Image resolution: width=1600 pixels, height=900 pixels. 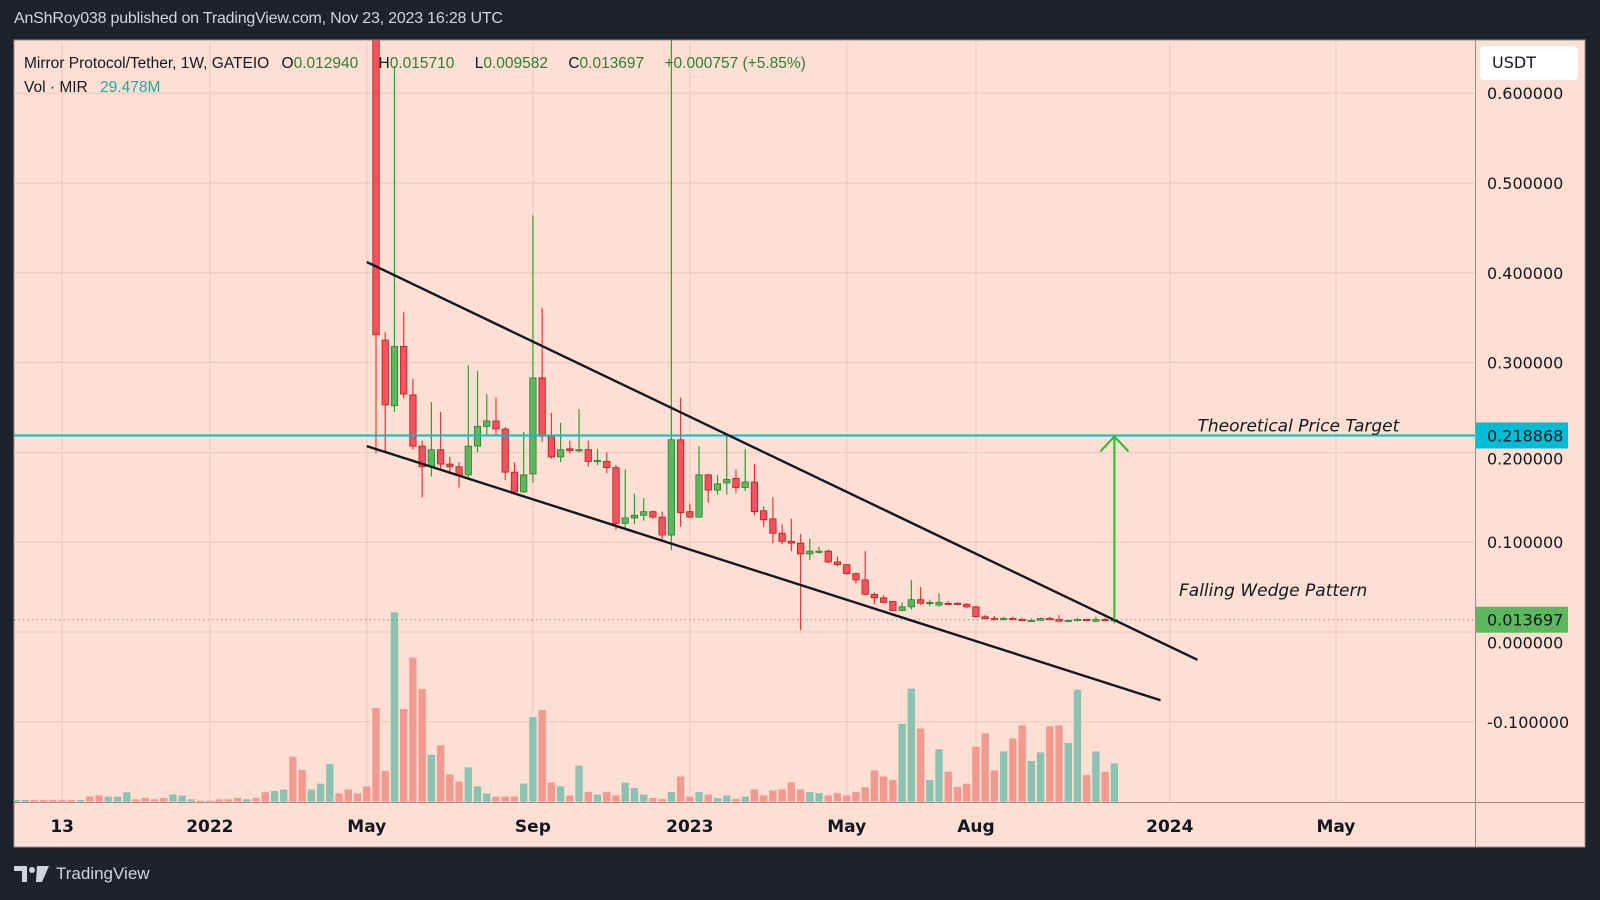 What do you see at coordinates (1529, 63) in the screenshot?
I see `currency-button: USDT` at bounding box center [1529, 63].